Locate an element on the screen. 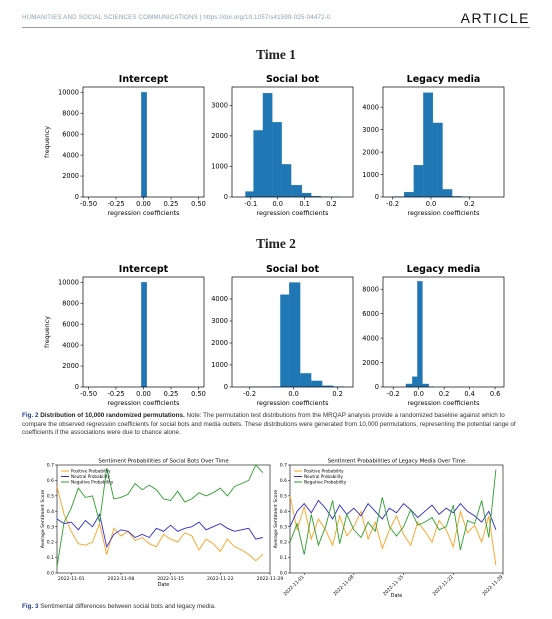 This screenshot has height=619, width=552. fig3-caption-label: Fig. 3 is located at coordinates (30, 606).